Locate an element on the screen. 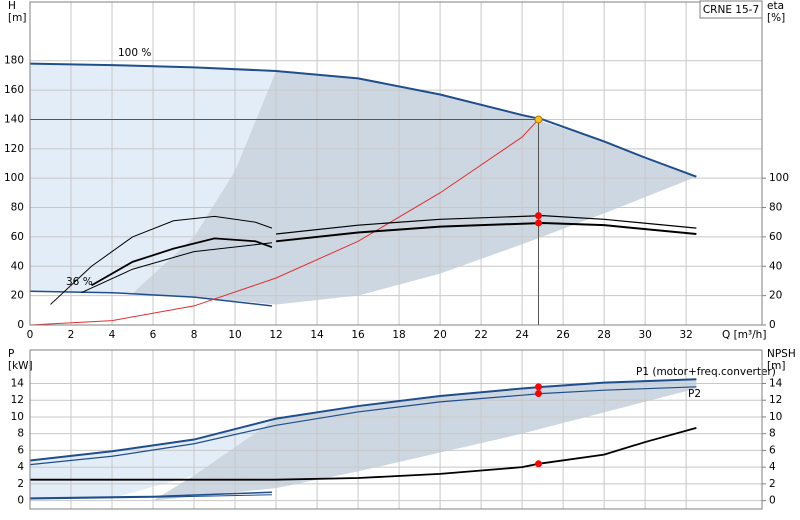  x-tick-label: 26 is located at coordinates (563, 335).